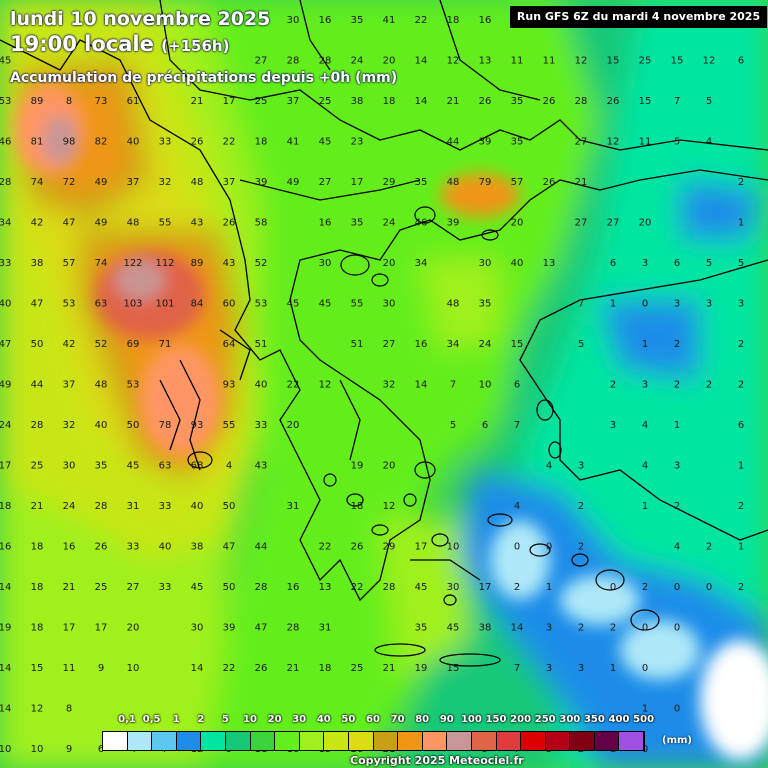 The height and width of the screenshot is (768, 768). Describe the element at coordinates (261, 628) in the screenshot. I see `grid-value: 47` at that location.